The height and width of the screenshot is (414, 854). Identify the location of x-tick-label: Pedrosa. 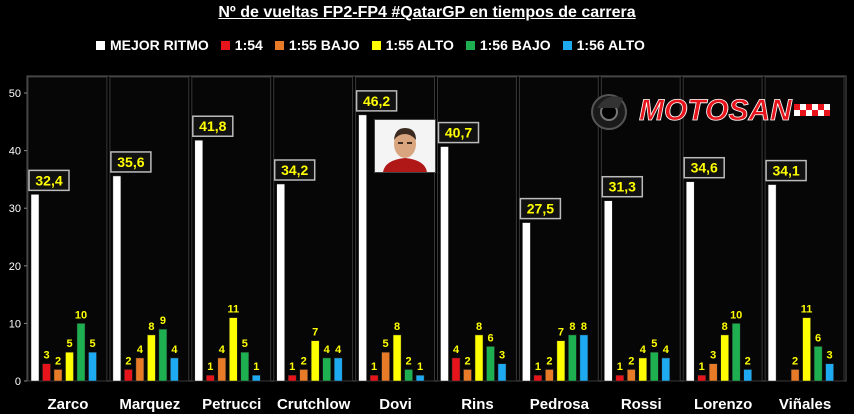
(560, 404).